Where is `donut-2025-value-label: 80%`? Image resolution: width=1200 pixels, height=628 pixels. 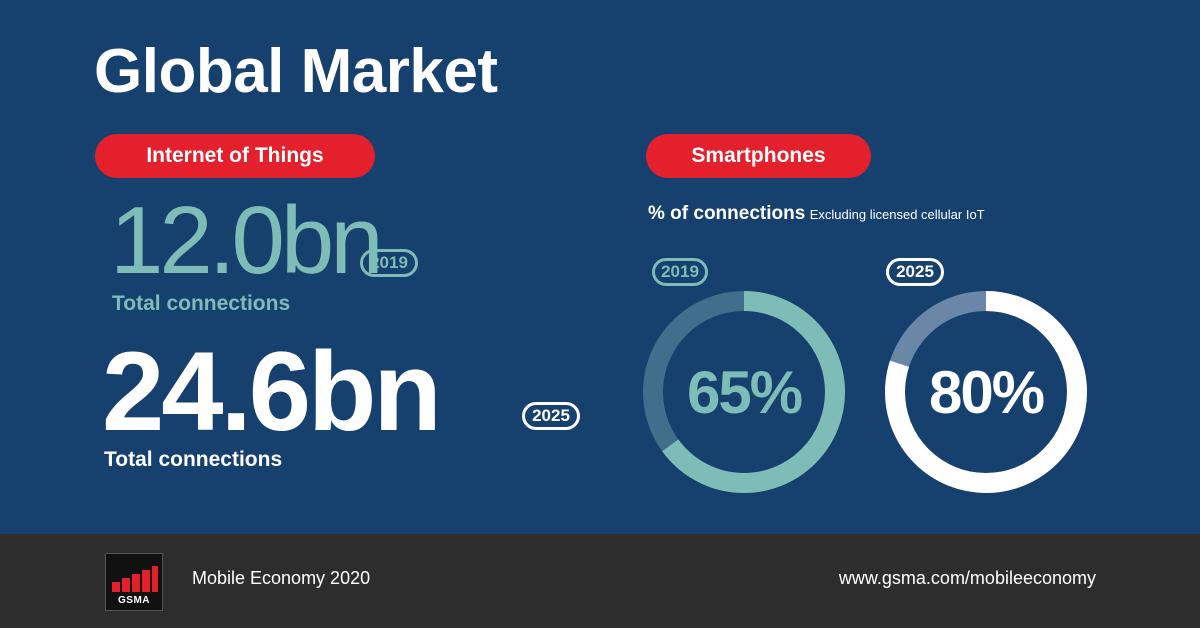
donut-2025-value-label: 80% is located at coordinates (986, 392).